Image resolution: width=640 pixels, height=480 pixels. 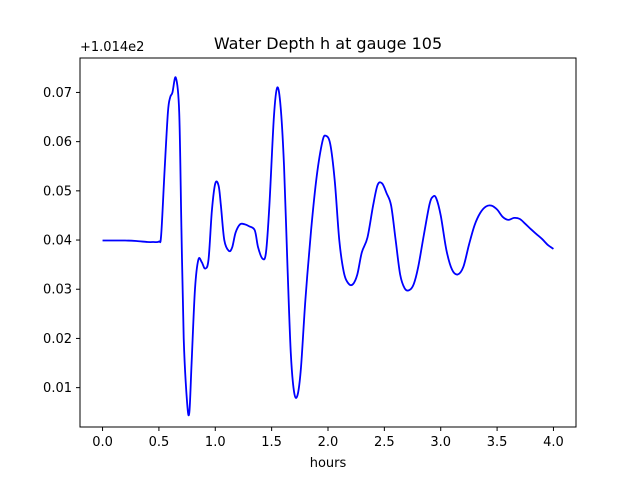 What do you see at coordinates (57, 142) in the screenshot?
I see `y-tick-label: 0.06` at bounding box center [57, 142].